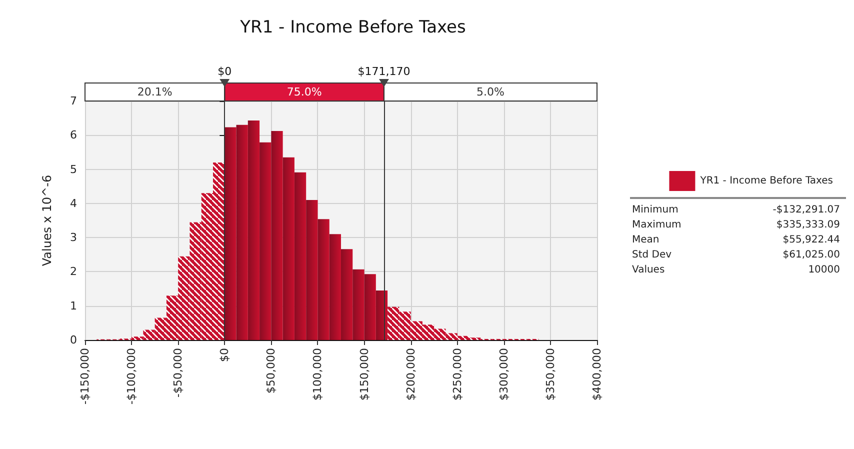 This screenshot has width=854, height=449. What do you see at coordinates (304, 92) in the screenshot?
I see `text: 75.0%` at bounding box center [304, 92].